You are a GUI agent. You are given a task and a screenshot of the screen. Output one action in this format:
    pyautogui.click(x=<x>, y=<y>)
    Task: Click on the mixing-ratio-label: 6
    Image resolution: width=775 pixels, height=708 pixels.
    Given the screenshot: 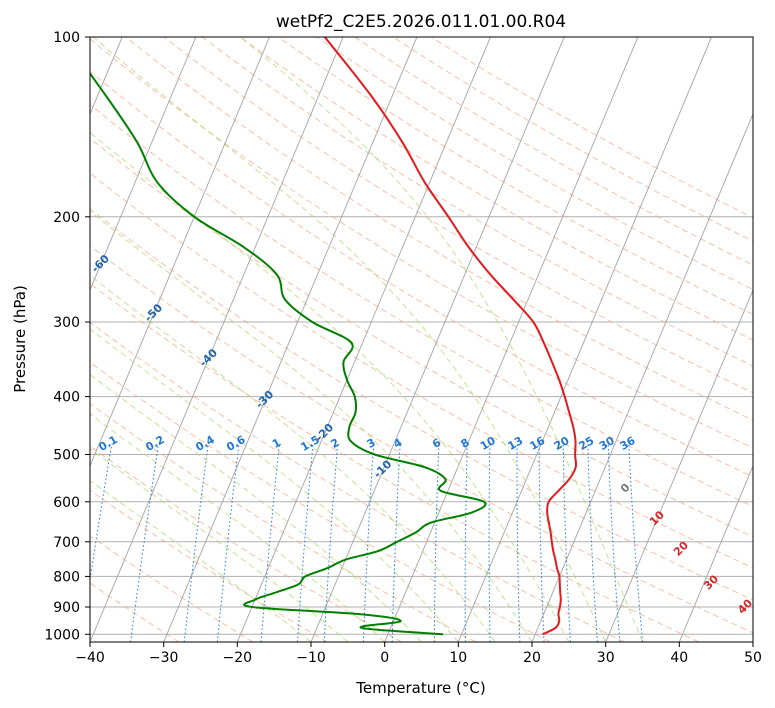 What is the action you would take?
    pyautogui.click(x=436, y=443)
    